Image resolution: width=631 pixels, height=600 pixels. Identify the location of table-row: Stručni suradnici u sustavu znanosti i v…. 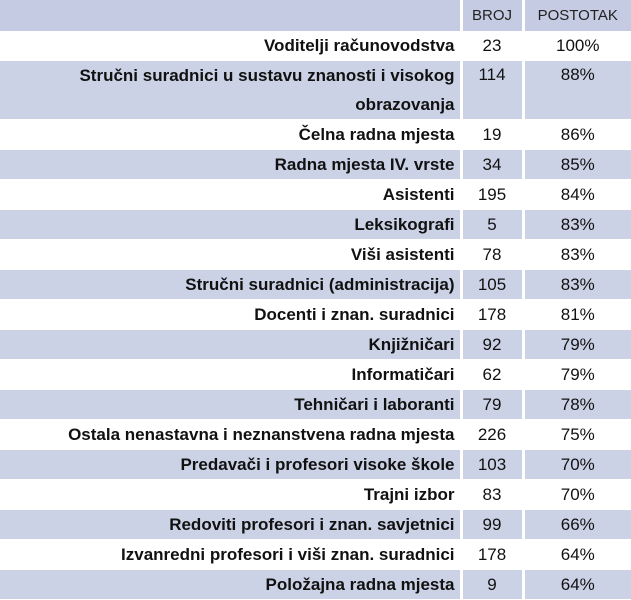
(315, 90).